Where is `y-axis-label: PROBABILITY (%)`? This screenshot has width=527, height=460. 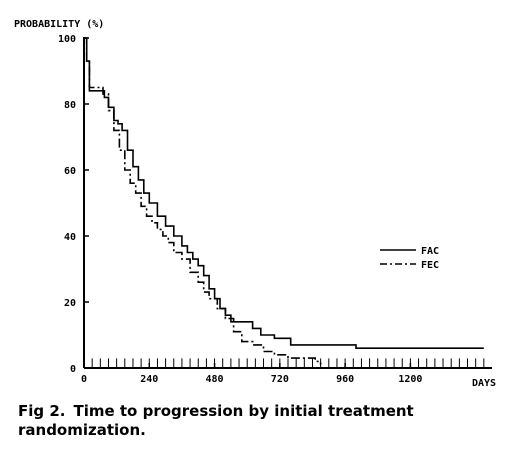 y-axis-label: PROBABILITY (%) is located at coordinates (59, 24).